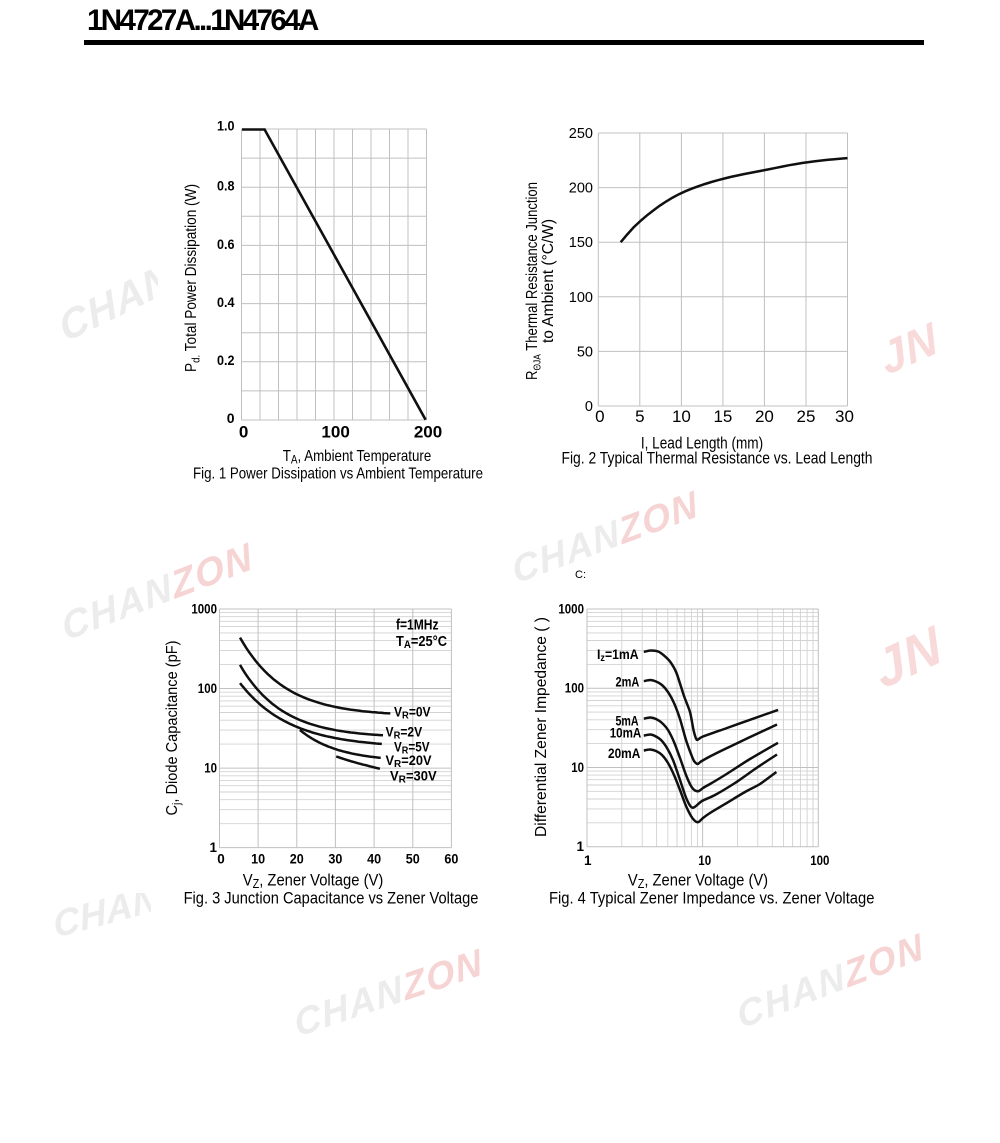  Describe the element at coordinates (541, 727) in the screenshot. I see `svg-text:Differential Zener Impedance (: Differential Zener Impedance ( )` at that location.